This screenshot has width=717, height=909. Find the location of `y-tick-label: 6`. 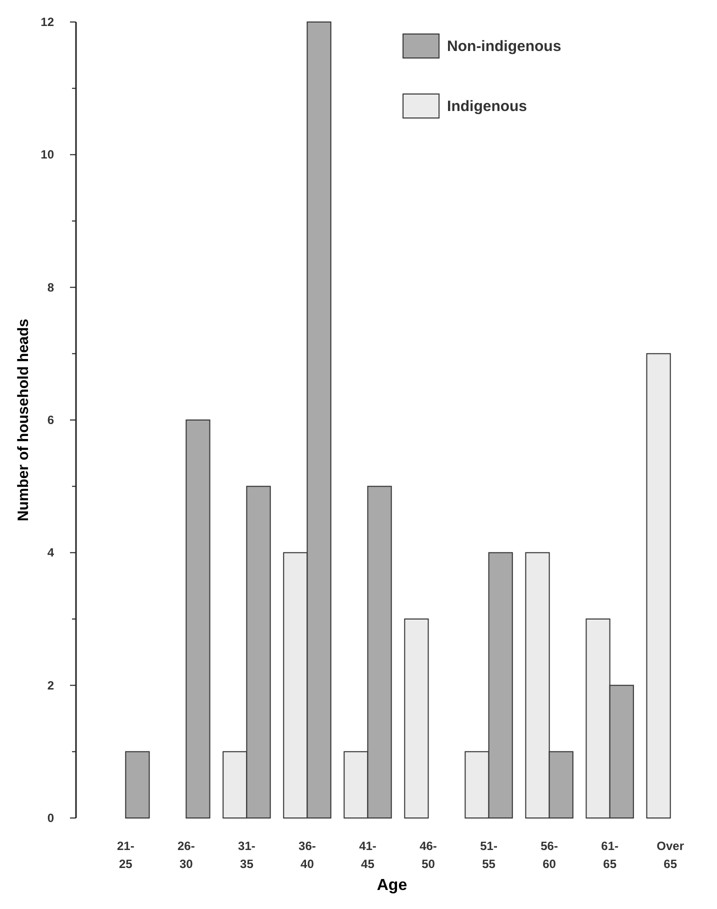

y-tick-label: 6 is located at coordinates (50, 420).